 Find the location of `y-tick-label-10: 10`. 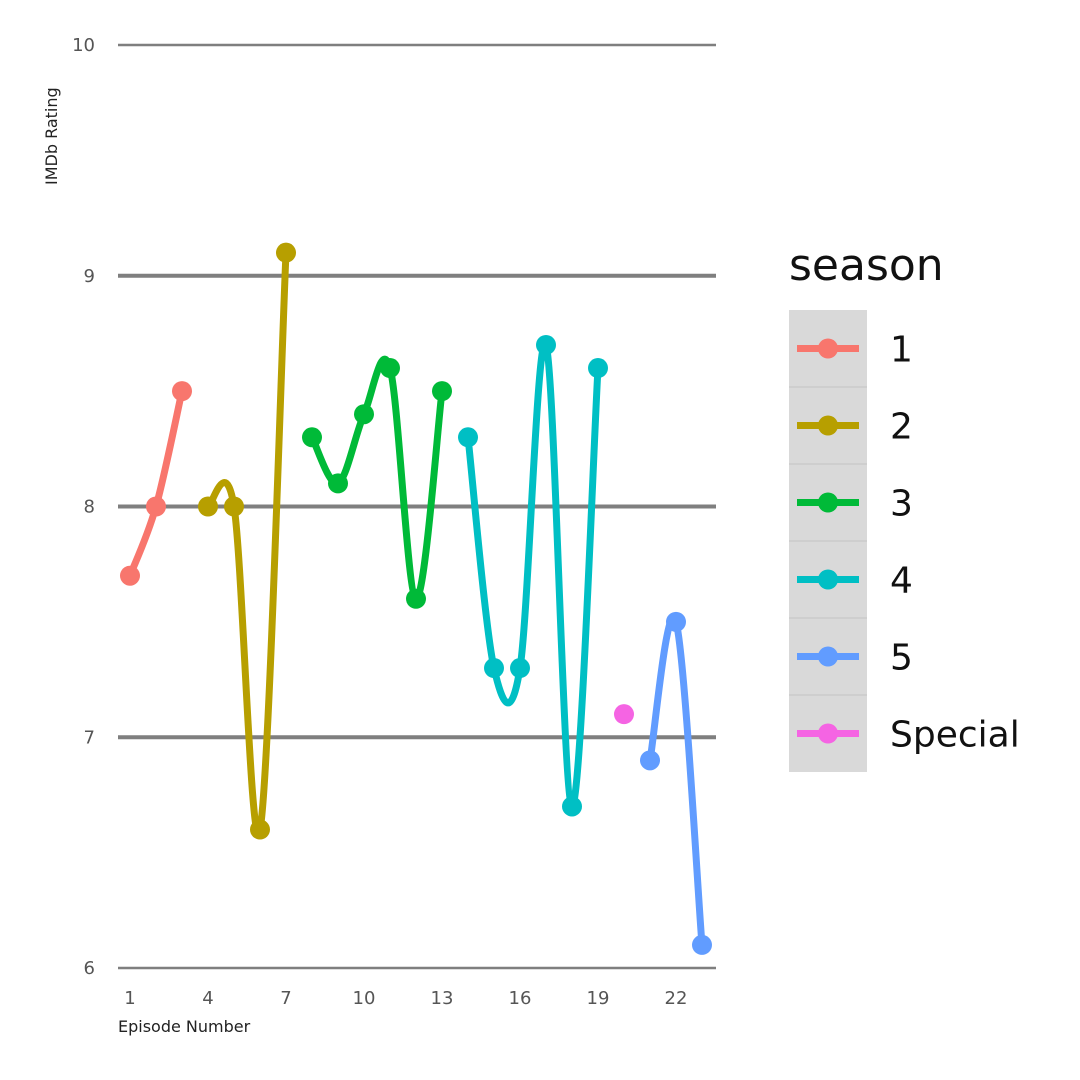

y-tick-label-10: 10 is located at coordinates (83, 45).